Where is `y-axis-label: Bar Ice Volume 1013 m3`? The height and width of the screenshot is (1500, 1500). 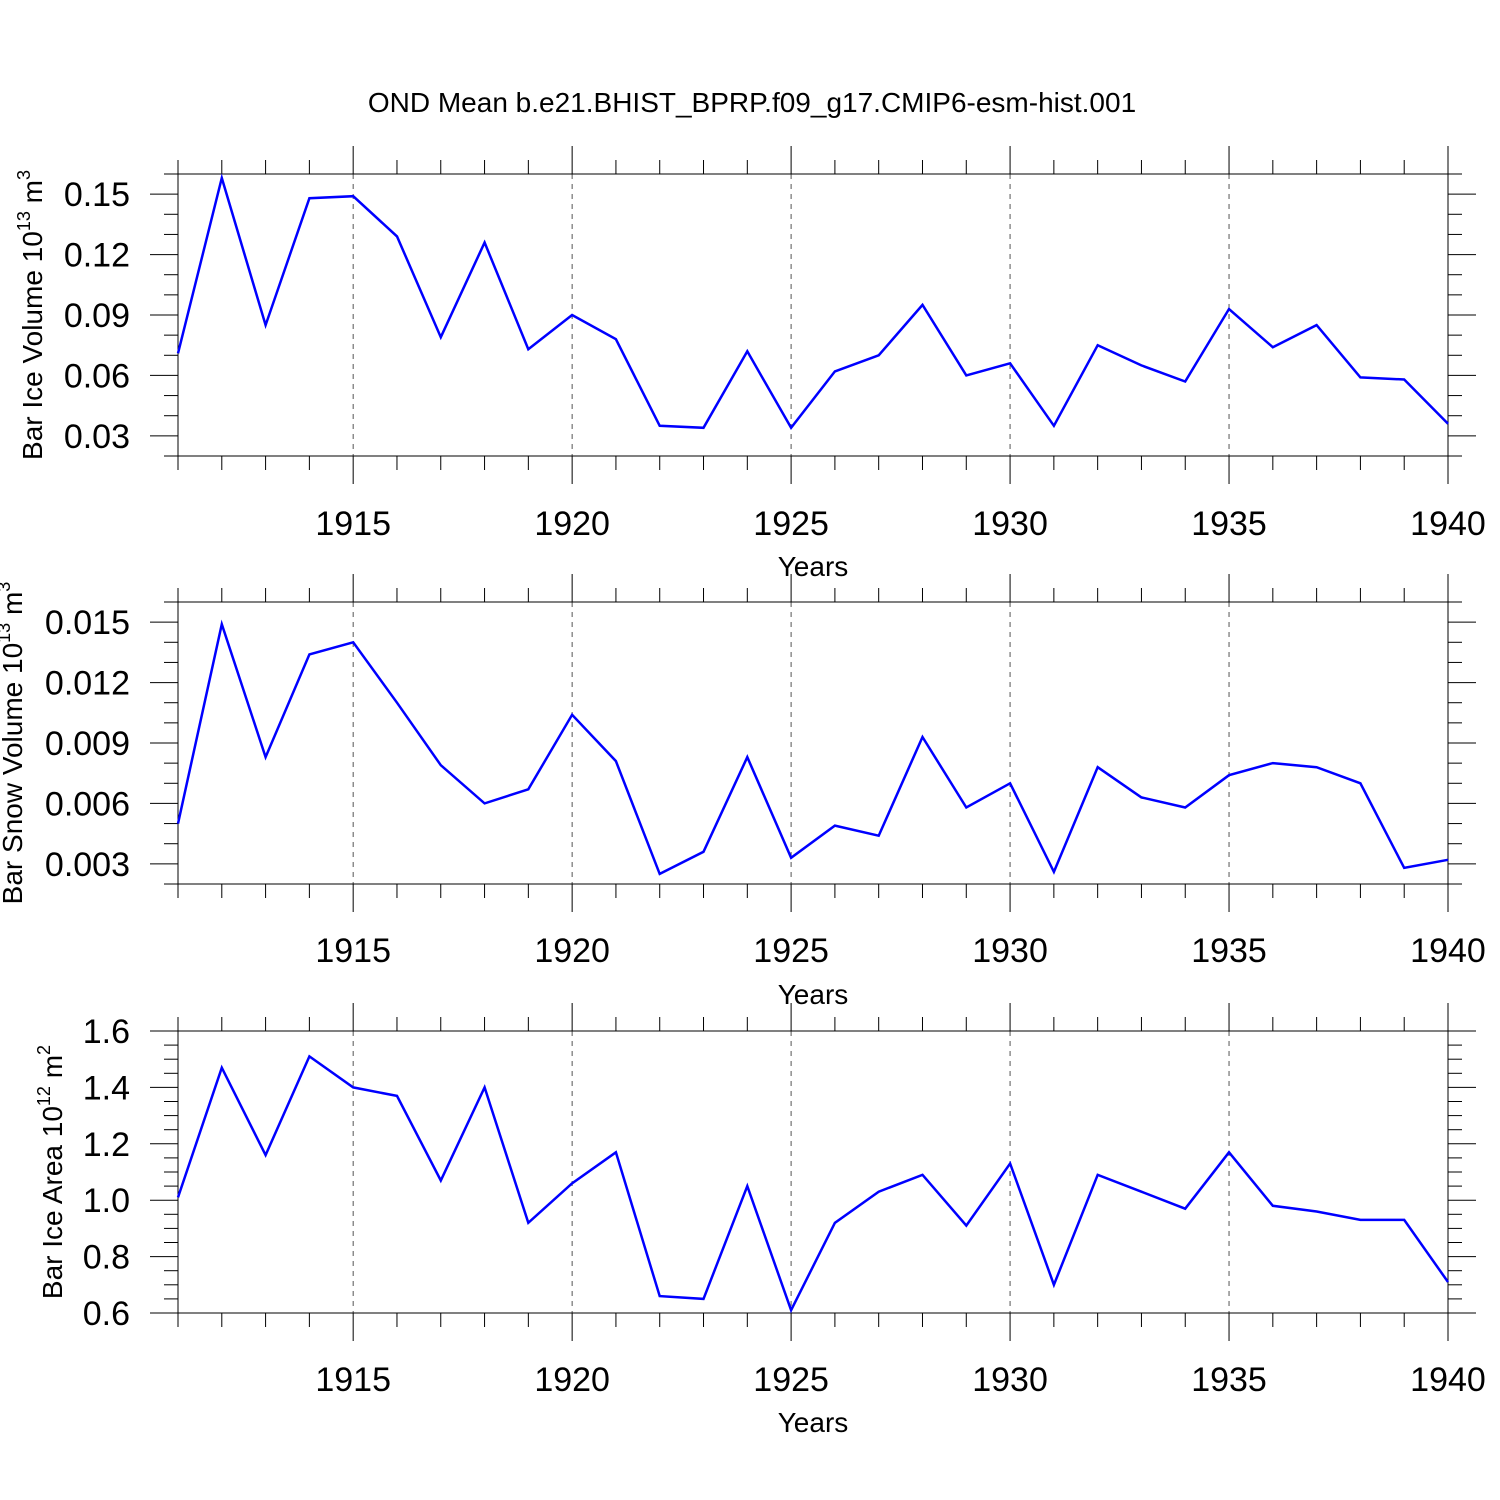 y-axis-label: Bar Ice Volume 1013 m3 is located at coordinates (31, 315).